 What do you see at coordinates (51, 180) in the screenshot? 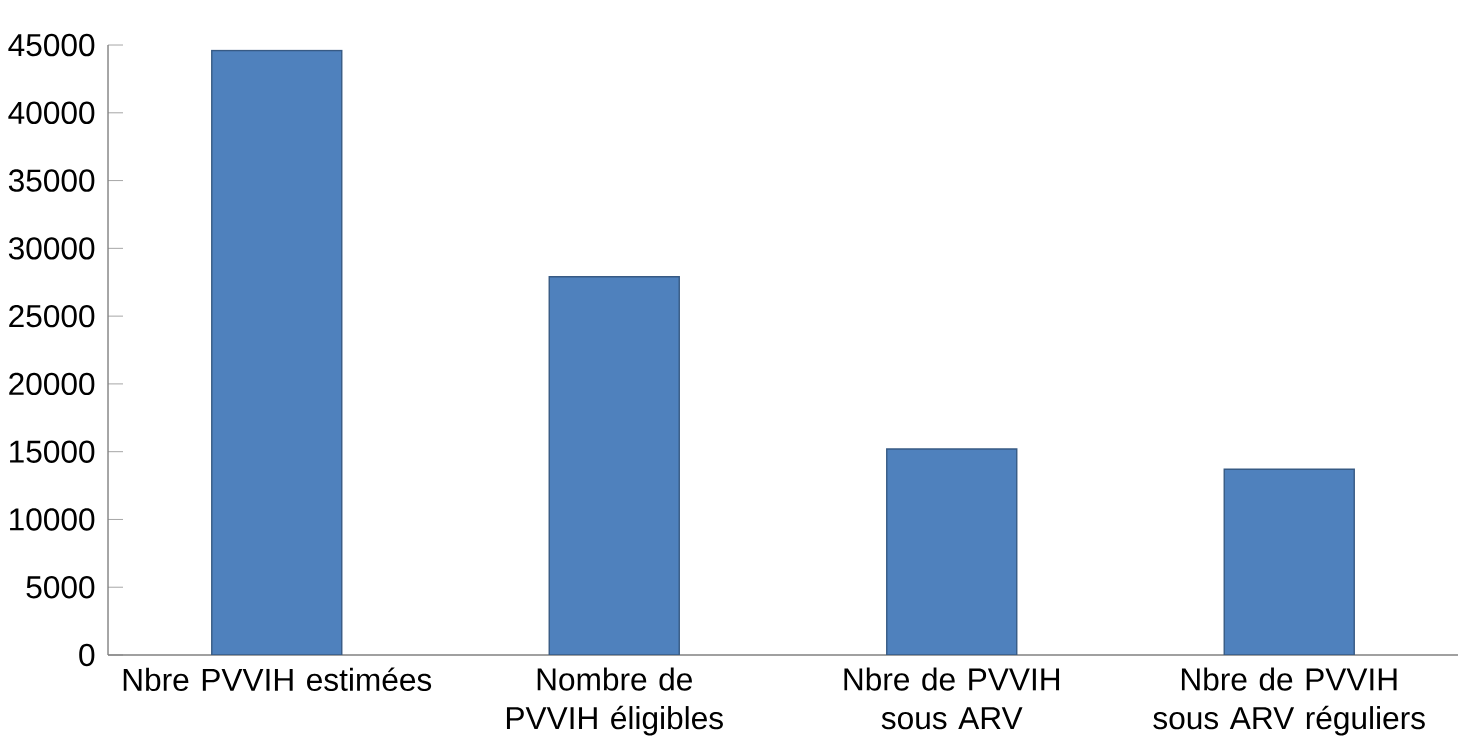
I see `y-tick-label: 35000` at bounding box center [51, 180].